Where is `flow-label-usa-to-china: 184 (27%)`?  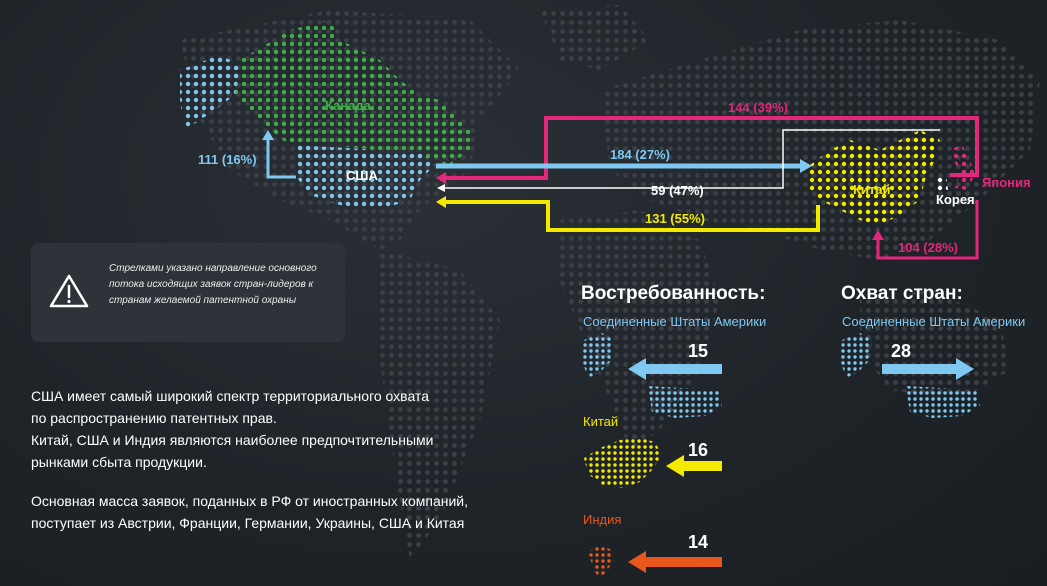 flow-label-usa-to-china: 184 (27%) is located at coordinates (640, 154).